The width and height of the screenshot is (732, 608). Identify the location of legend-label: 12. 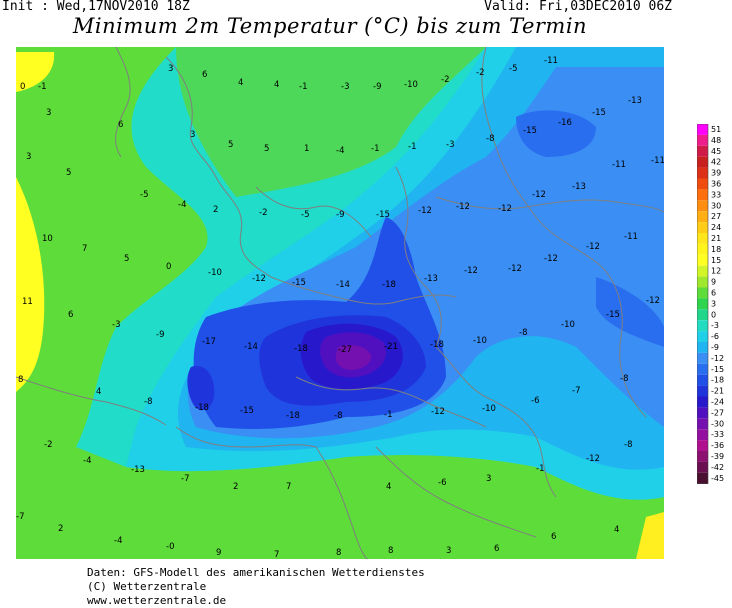
(716, 271).